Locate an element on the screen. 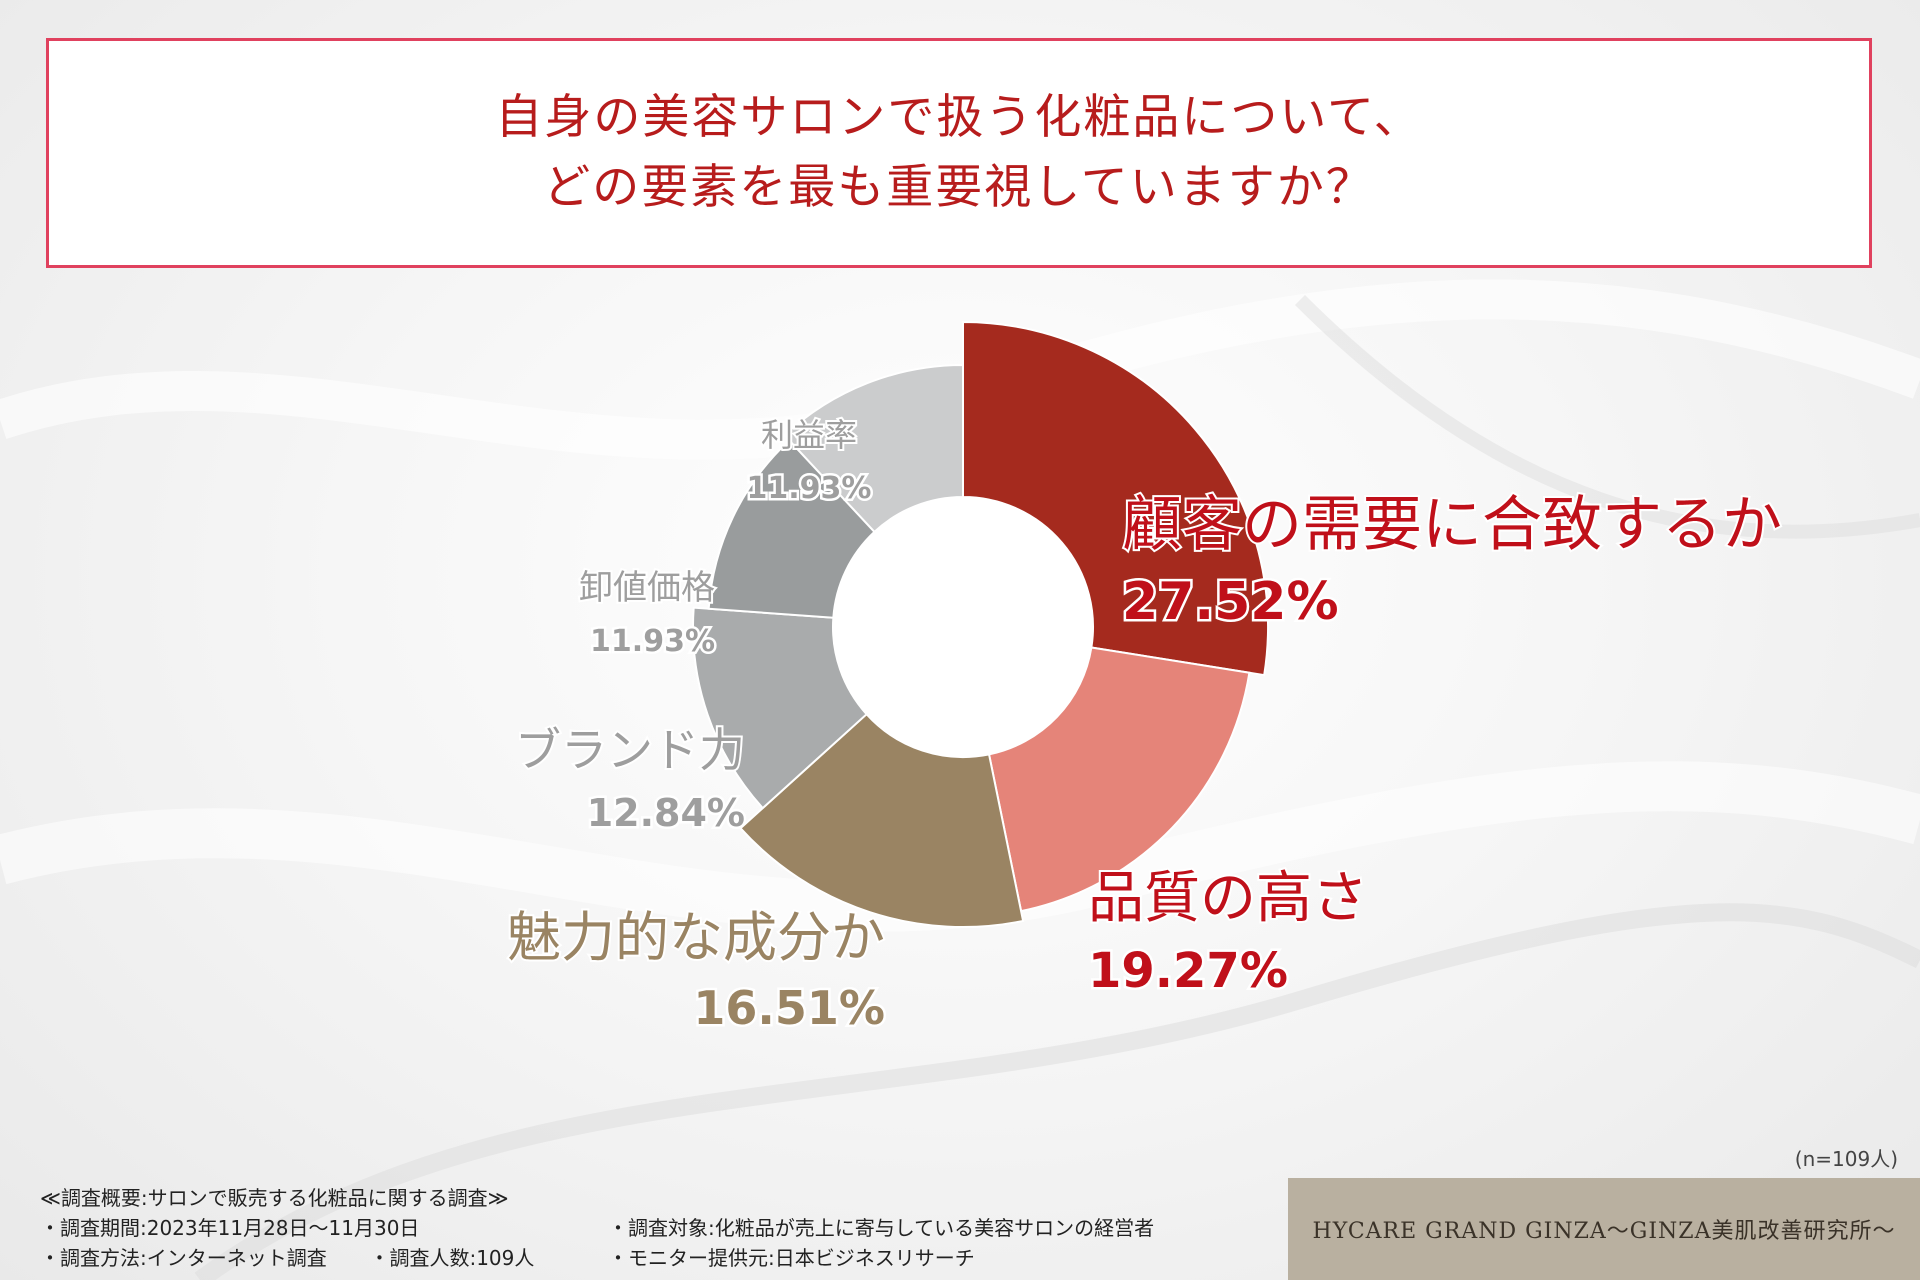  slice-label-2: 品質の高さ is located at coordinates (1228, 898).